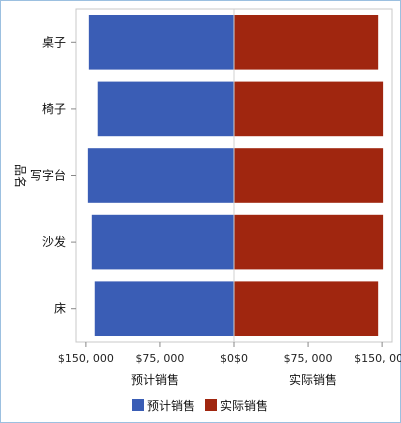  I want to click on y-axis-title: 品名, so click(20, 176).